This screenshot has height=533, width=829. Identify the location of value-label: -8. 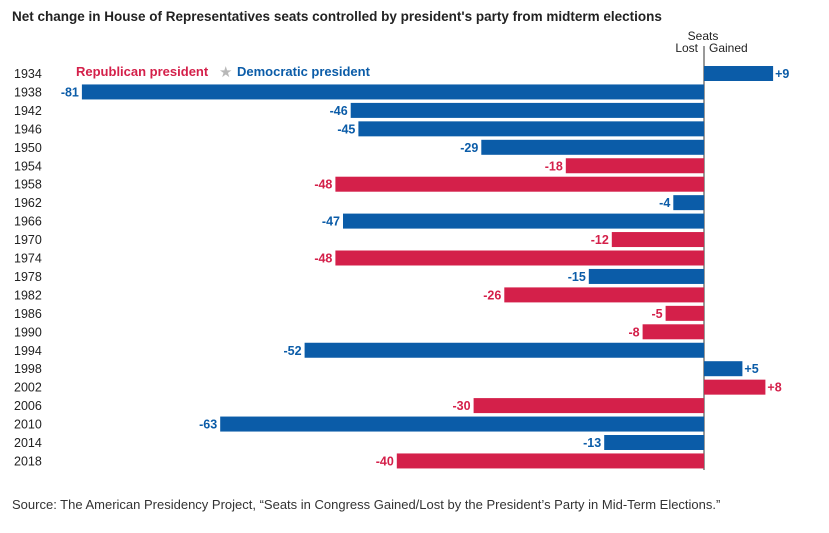
(633, 332).